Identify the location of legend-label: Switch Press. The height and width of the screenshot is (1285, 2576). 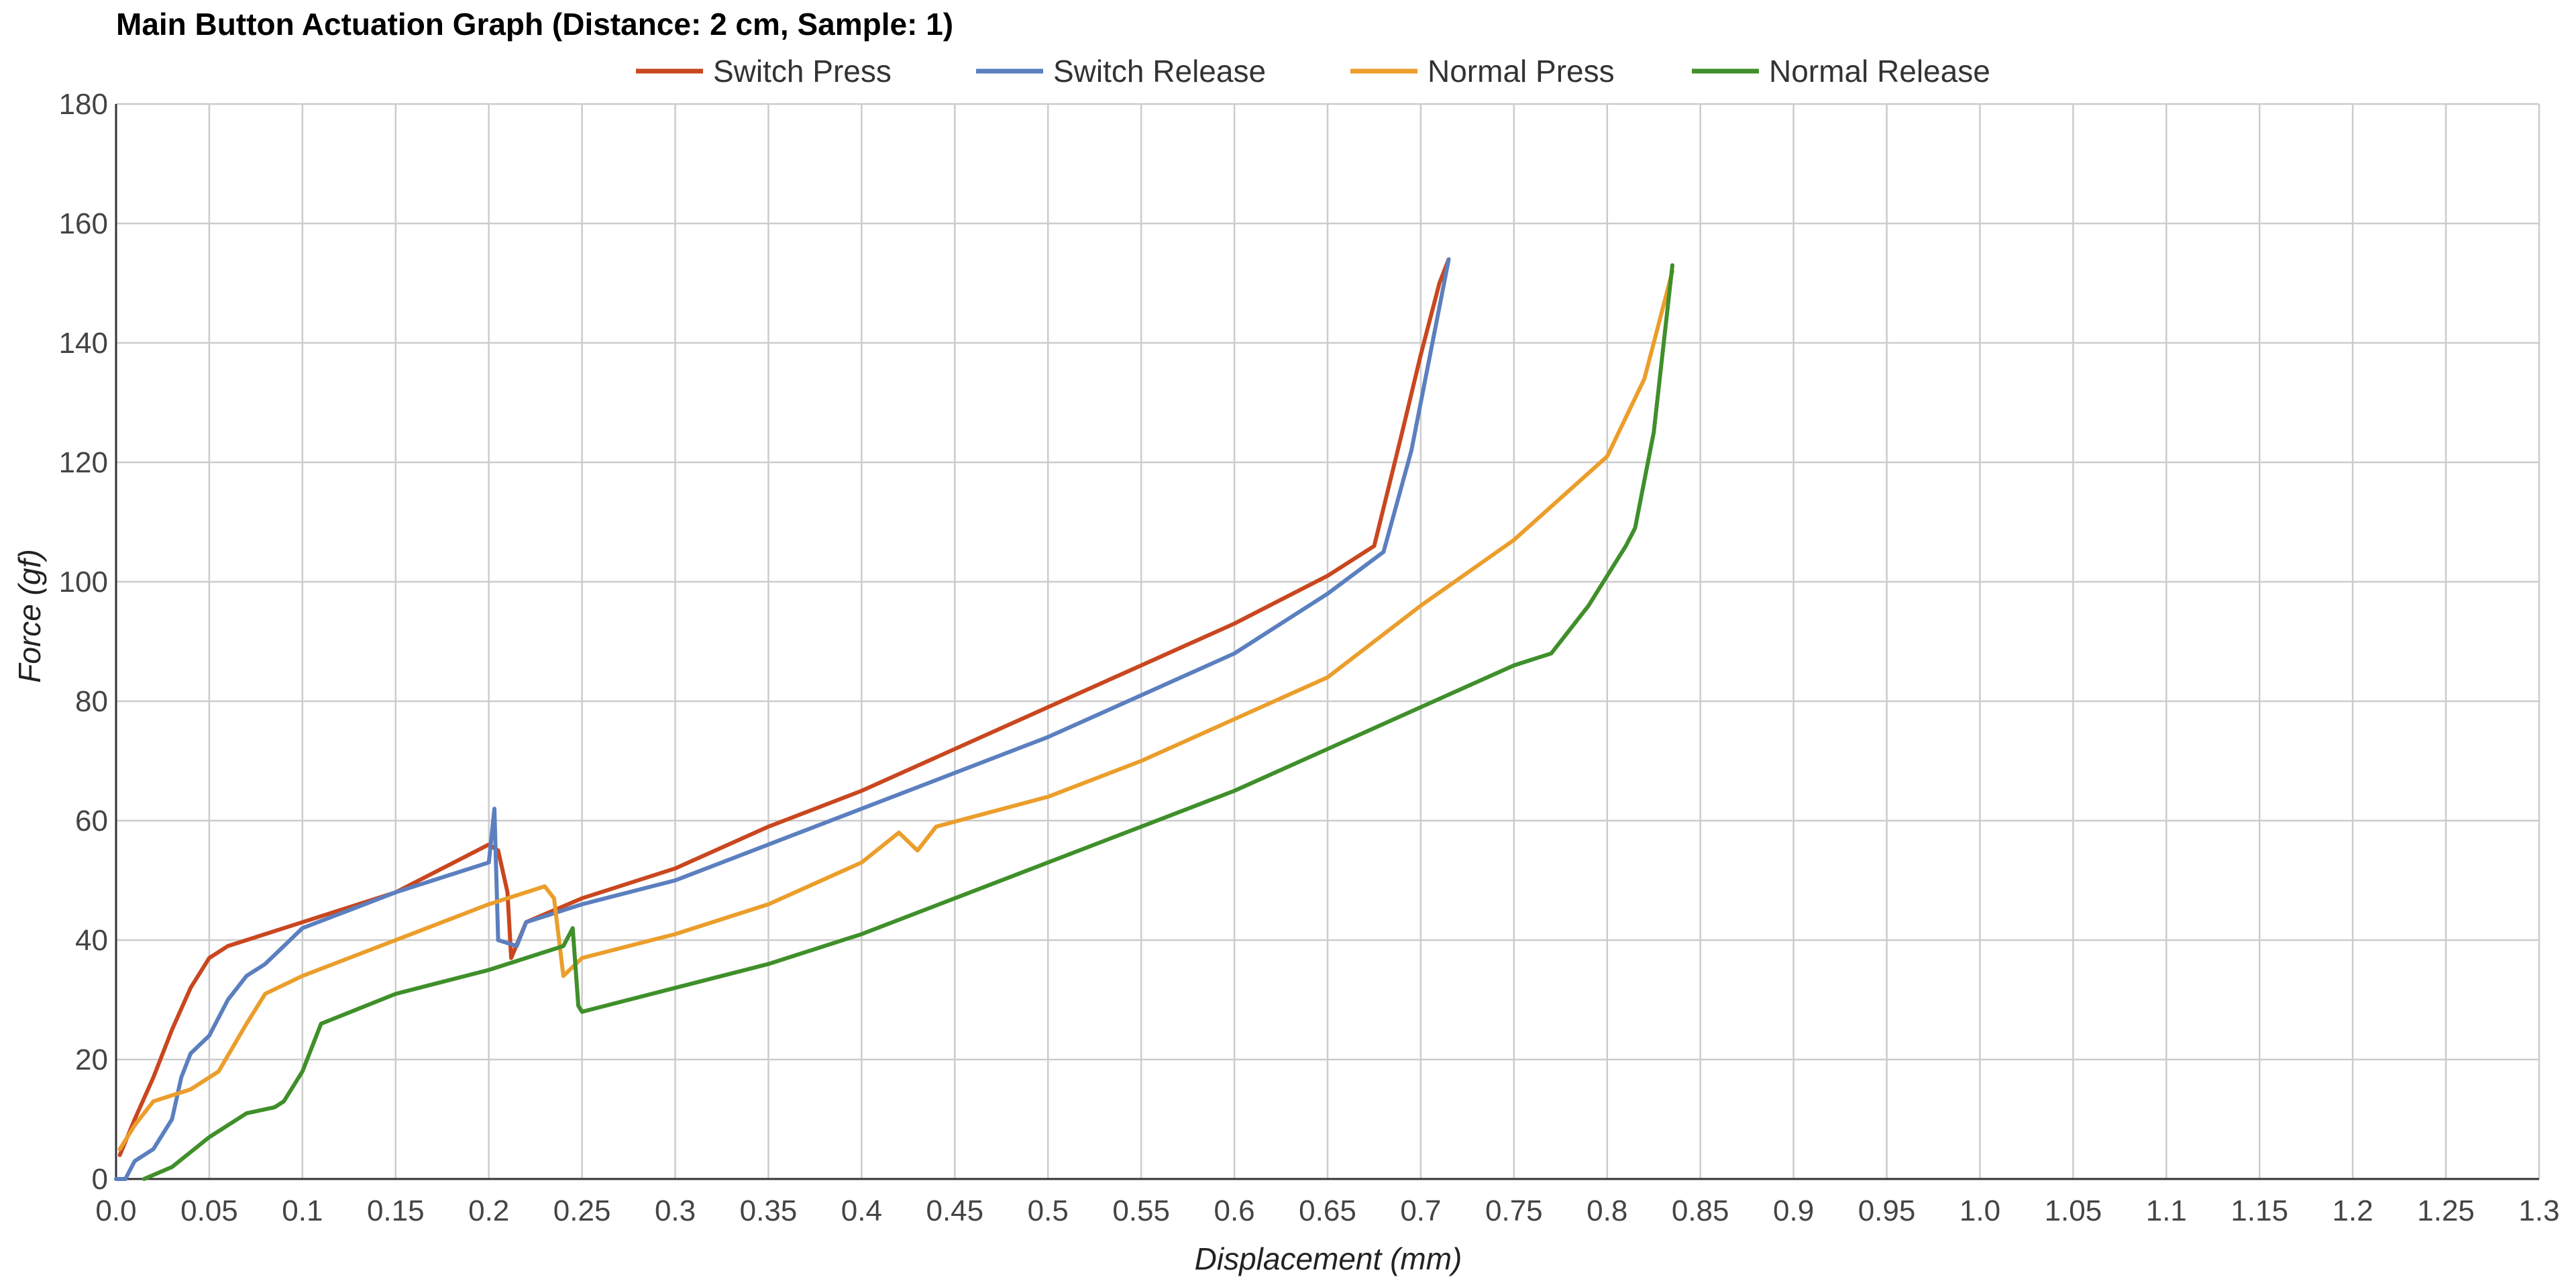
(802, 71).